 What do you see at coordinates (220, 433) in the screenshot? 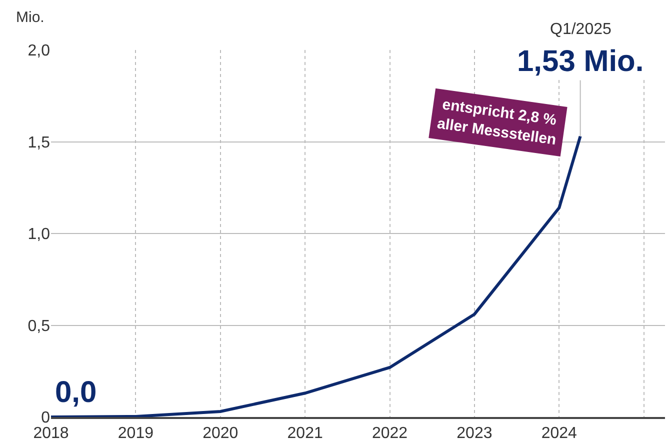
I see `x-tick-label: 2020` at bounding box center [220, 433].